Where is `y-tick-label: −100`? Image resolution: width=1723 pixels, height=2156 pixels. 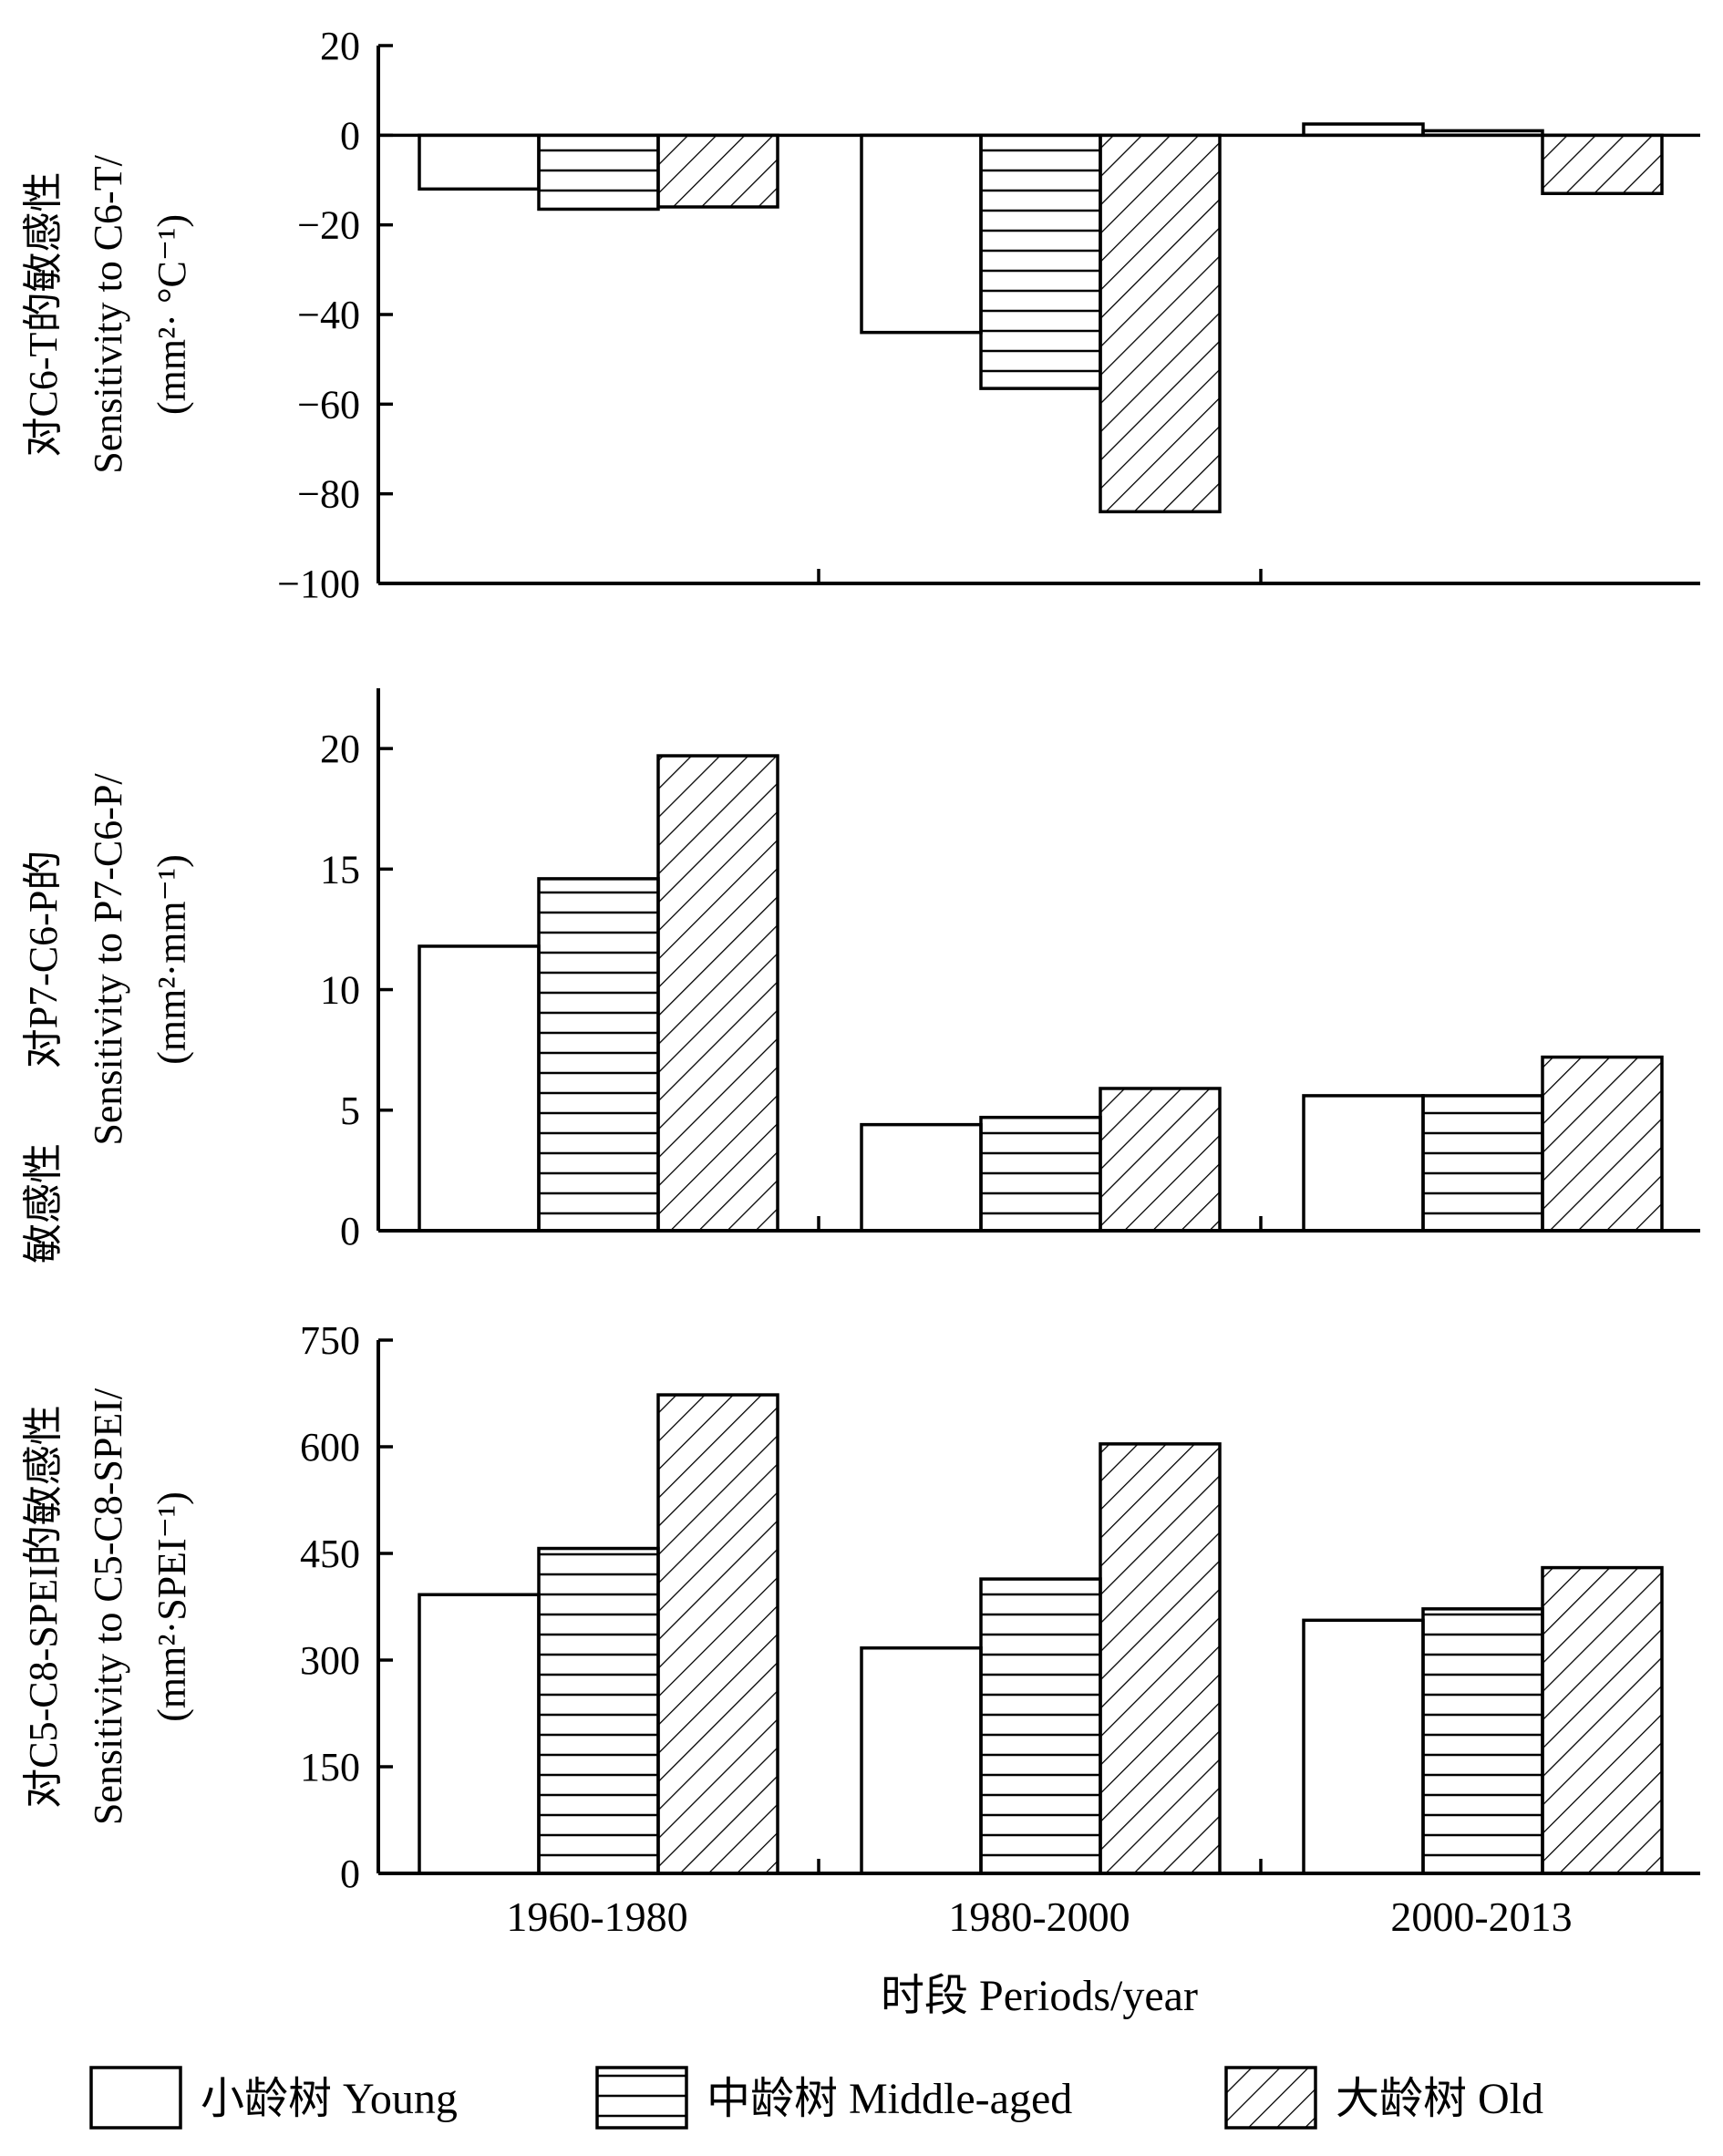 y-tick-label: −100 is located at coordinates (318, 584).